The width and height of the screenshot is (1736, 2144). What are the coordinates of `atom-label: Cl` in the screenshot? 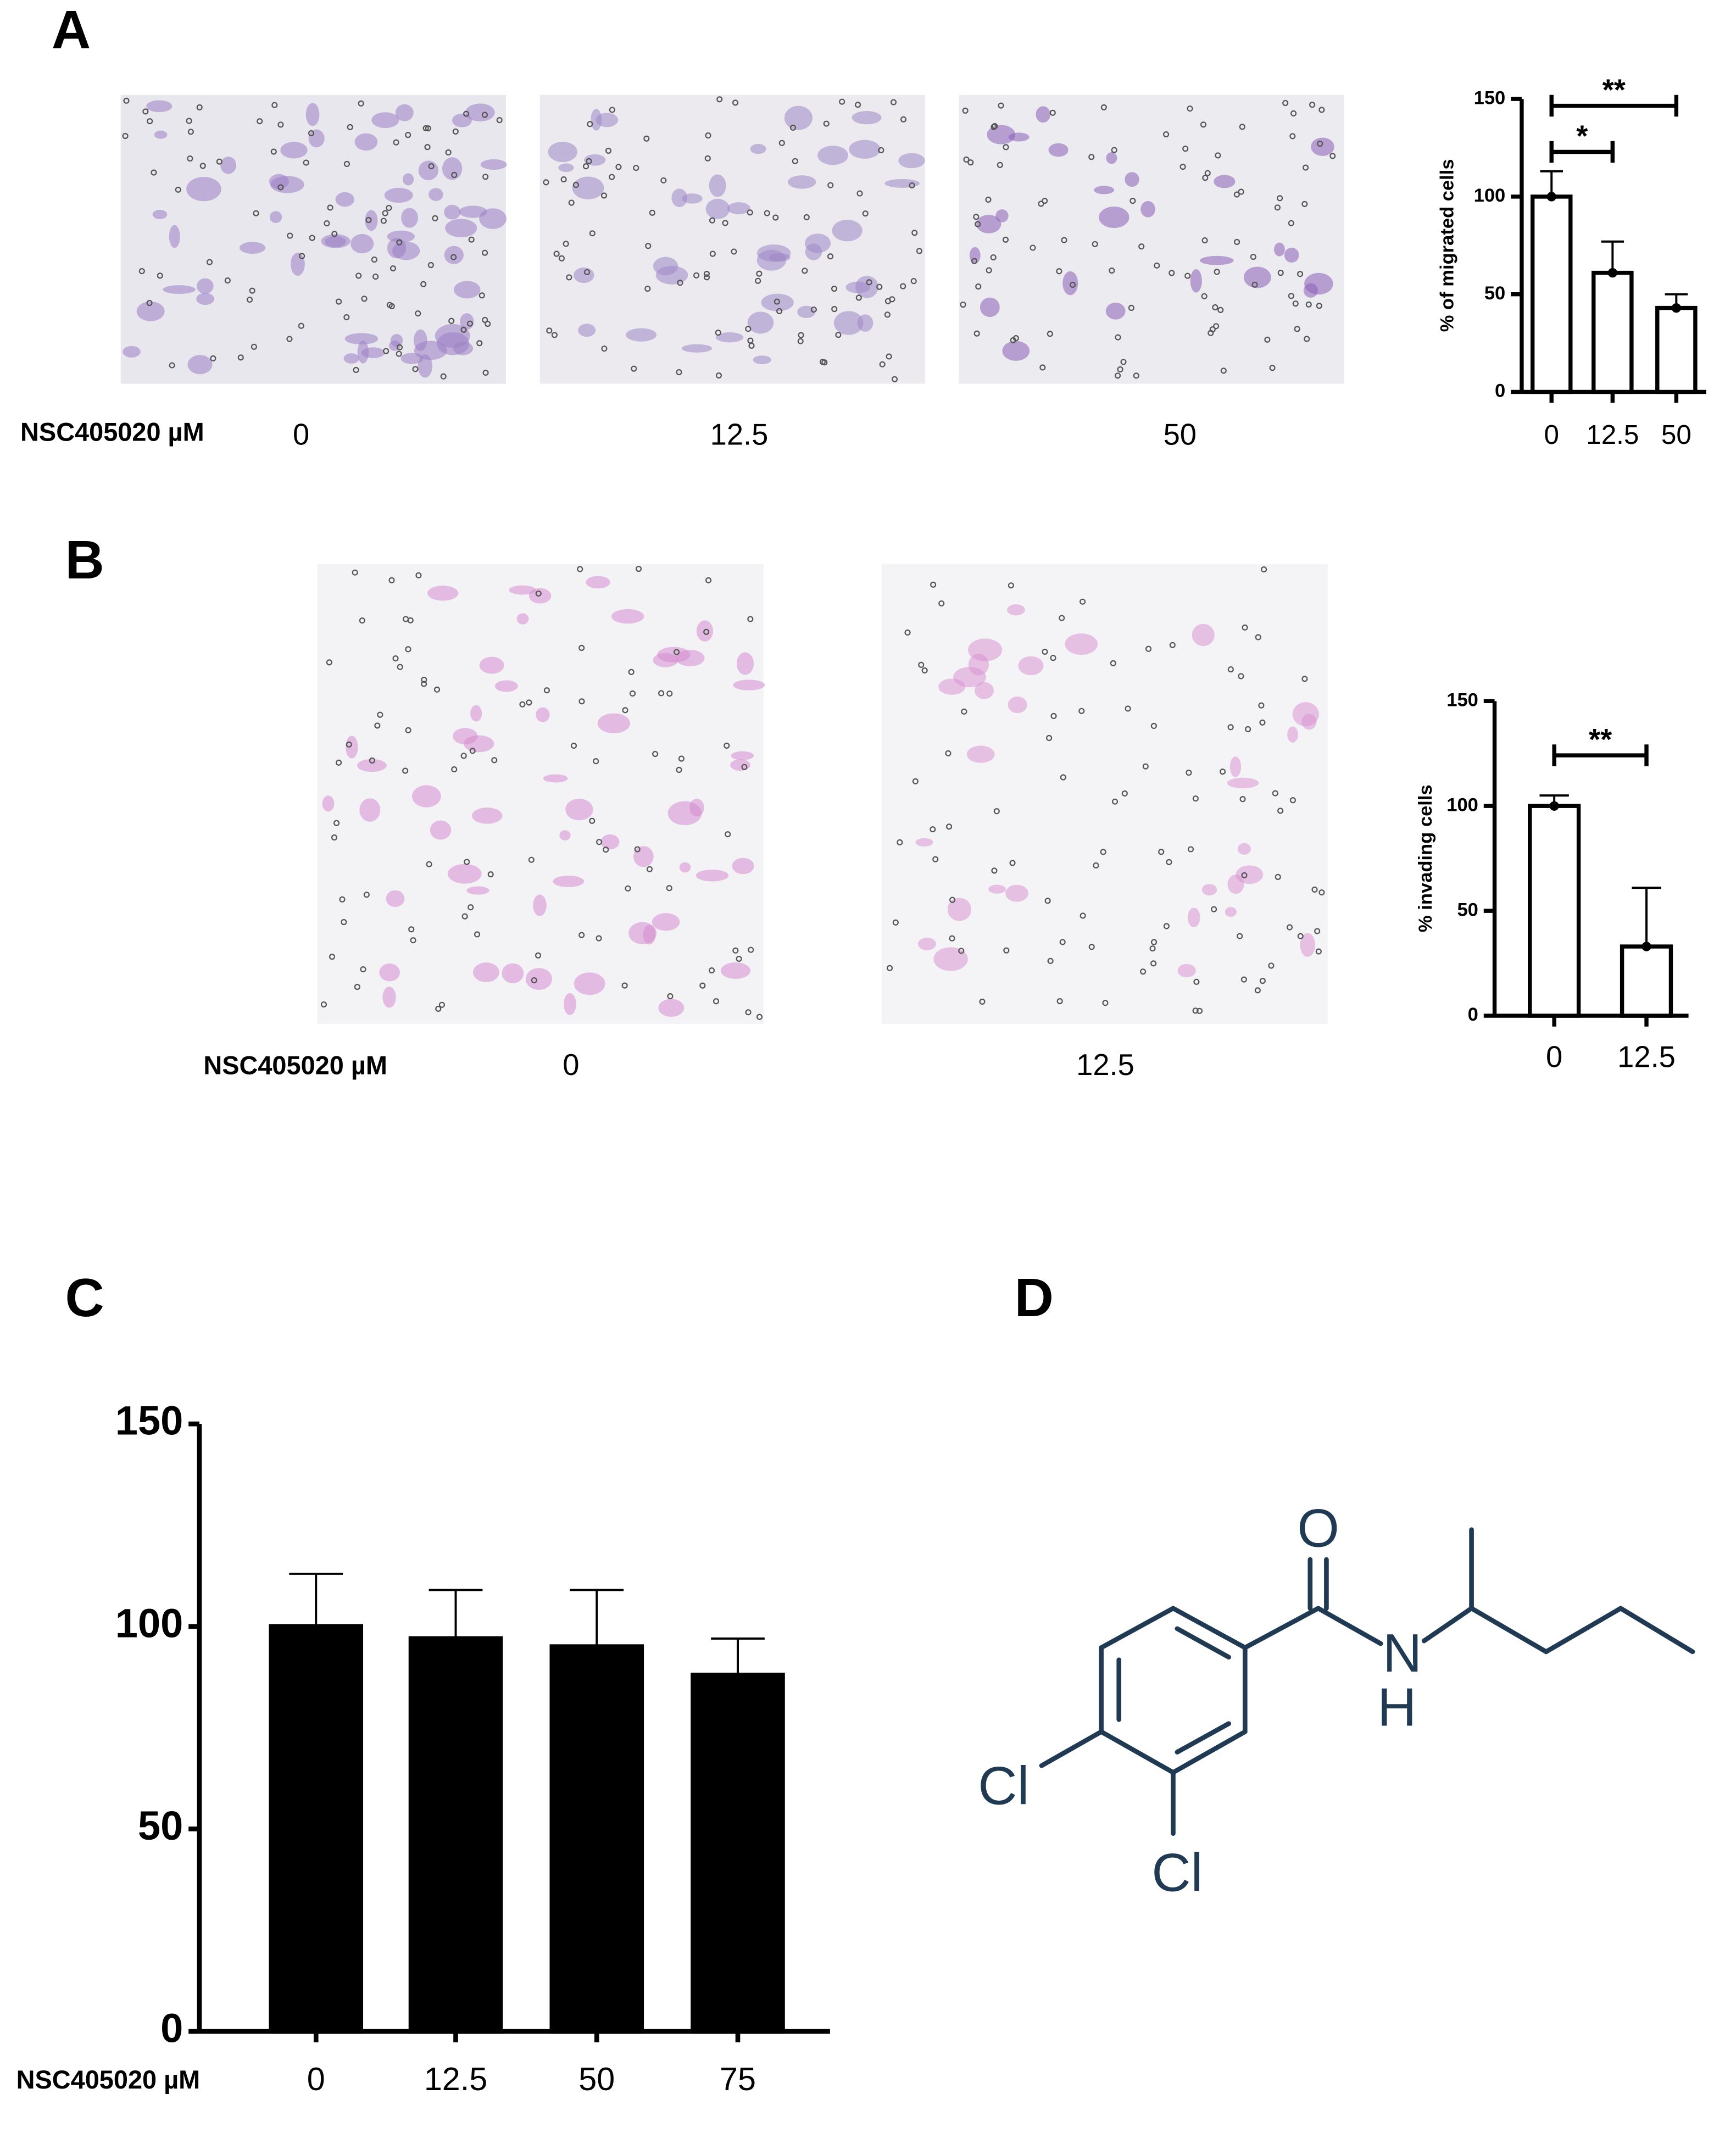 It's located at (1004, 1786).